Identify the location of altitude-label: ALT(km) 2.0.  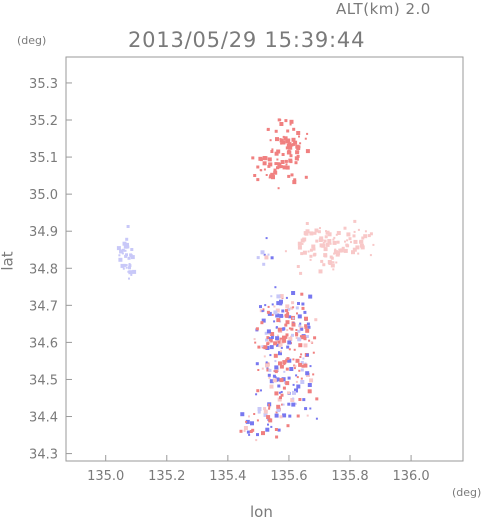
(383, 9).